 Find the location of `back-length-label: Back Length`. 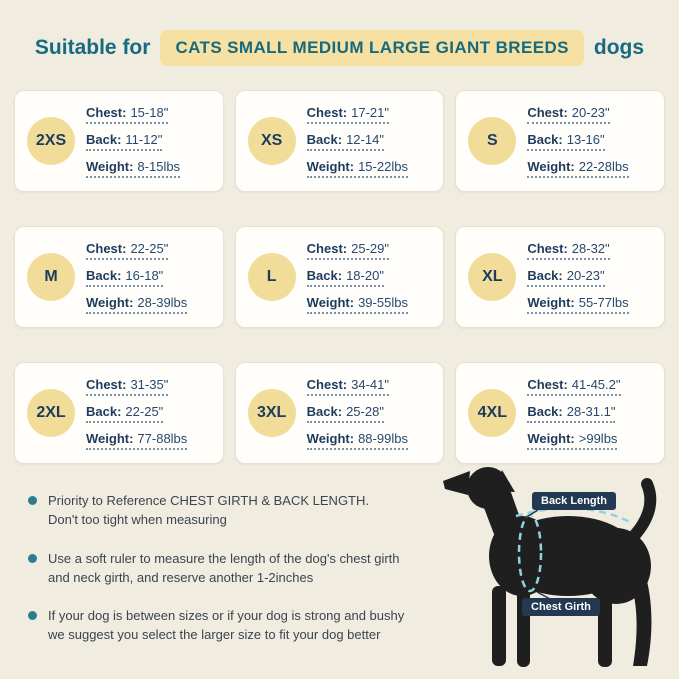

back-length-label: Back Length is located at coordinates (574, 501).